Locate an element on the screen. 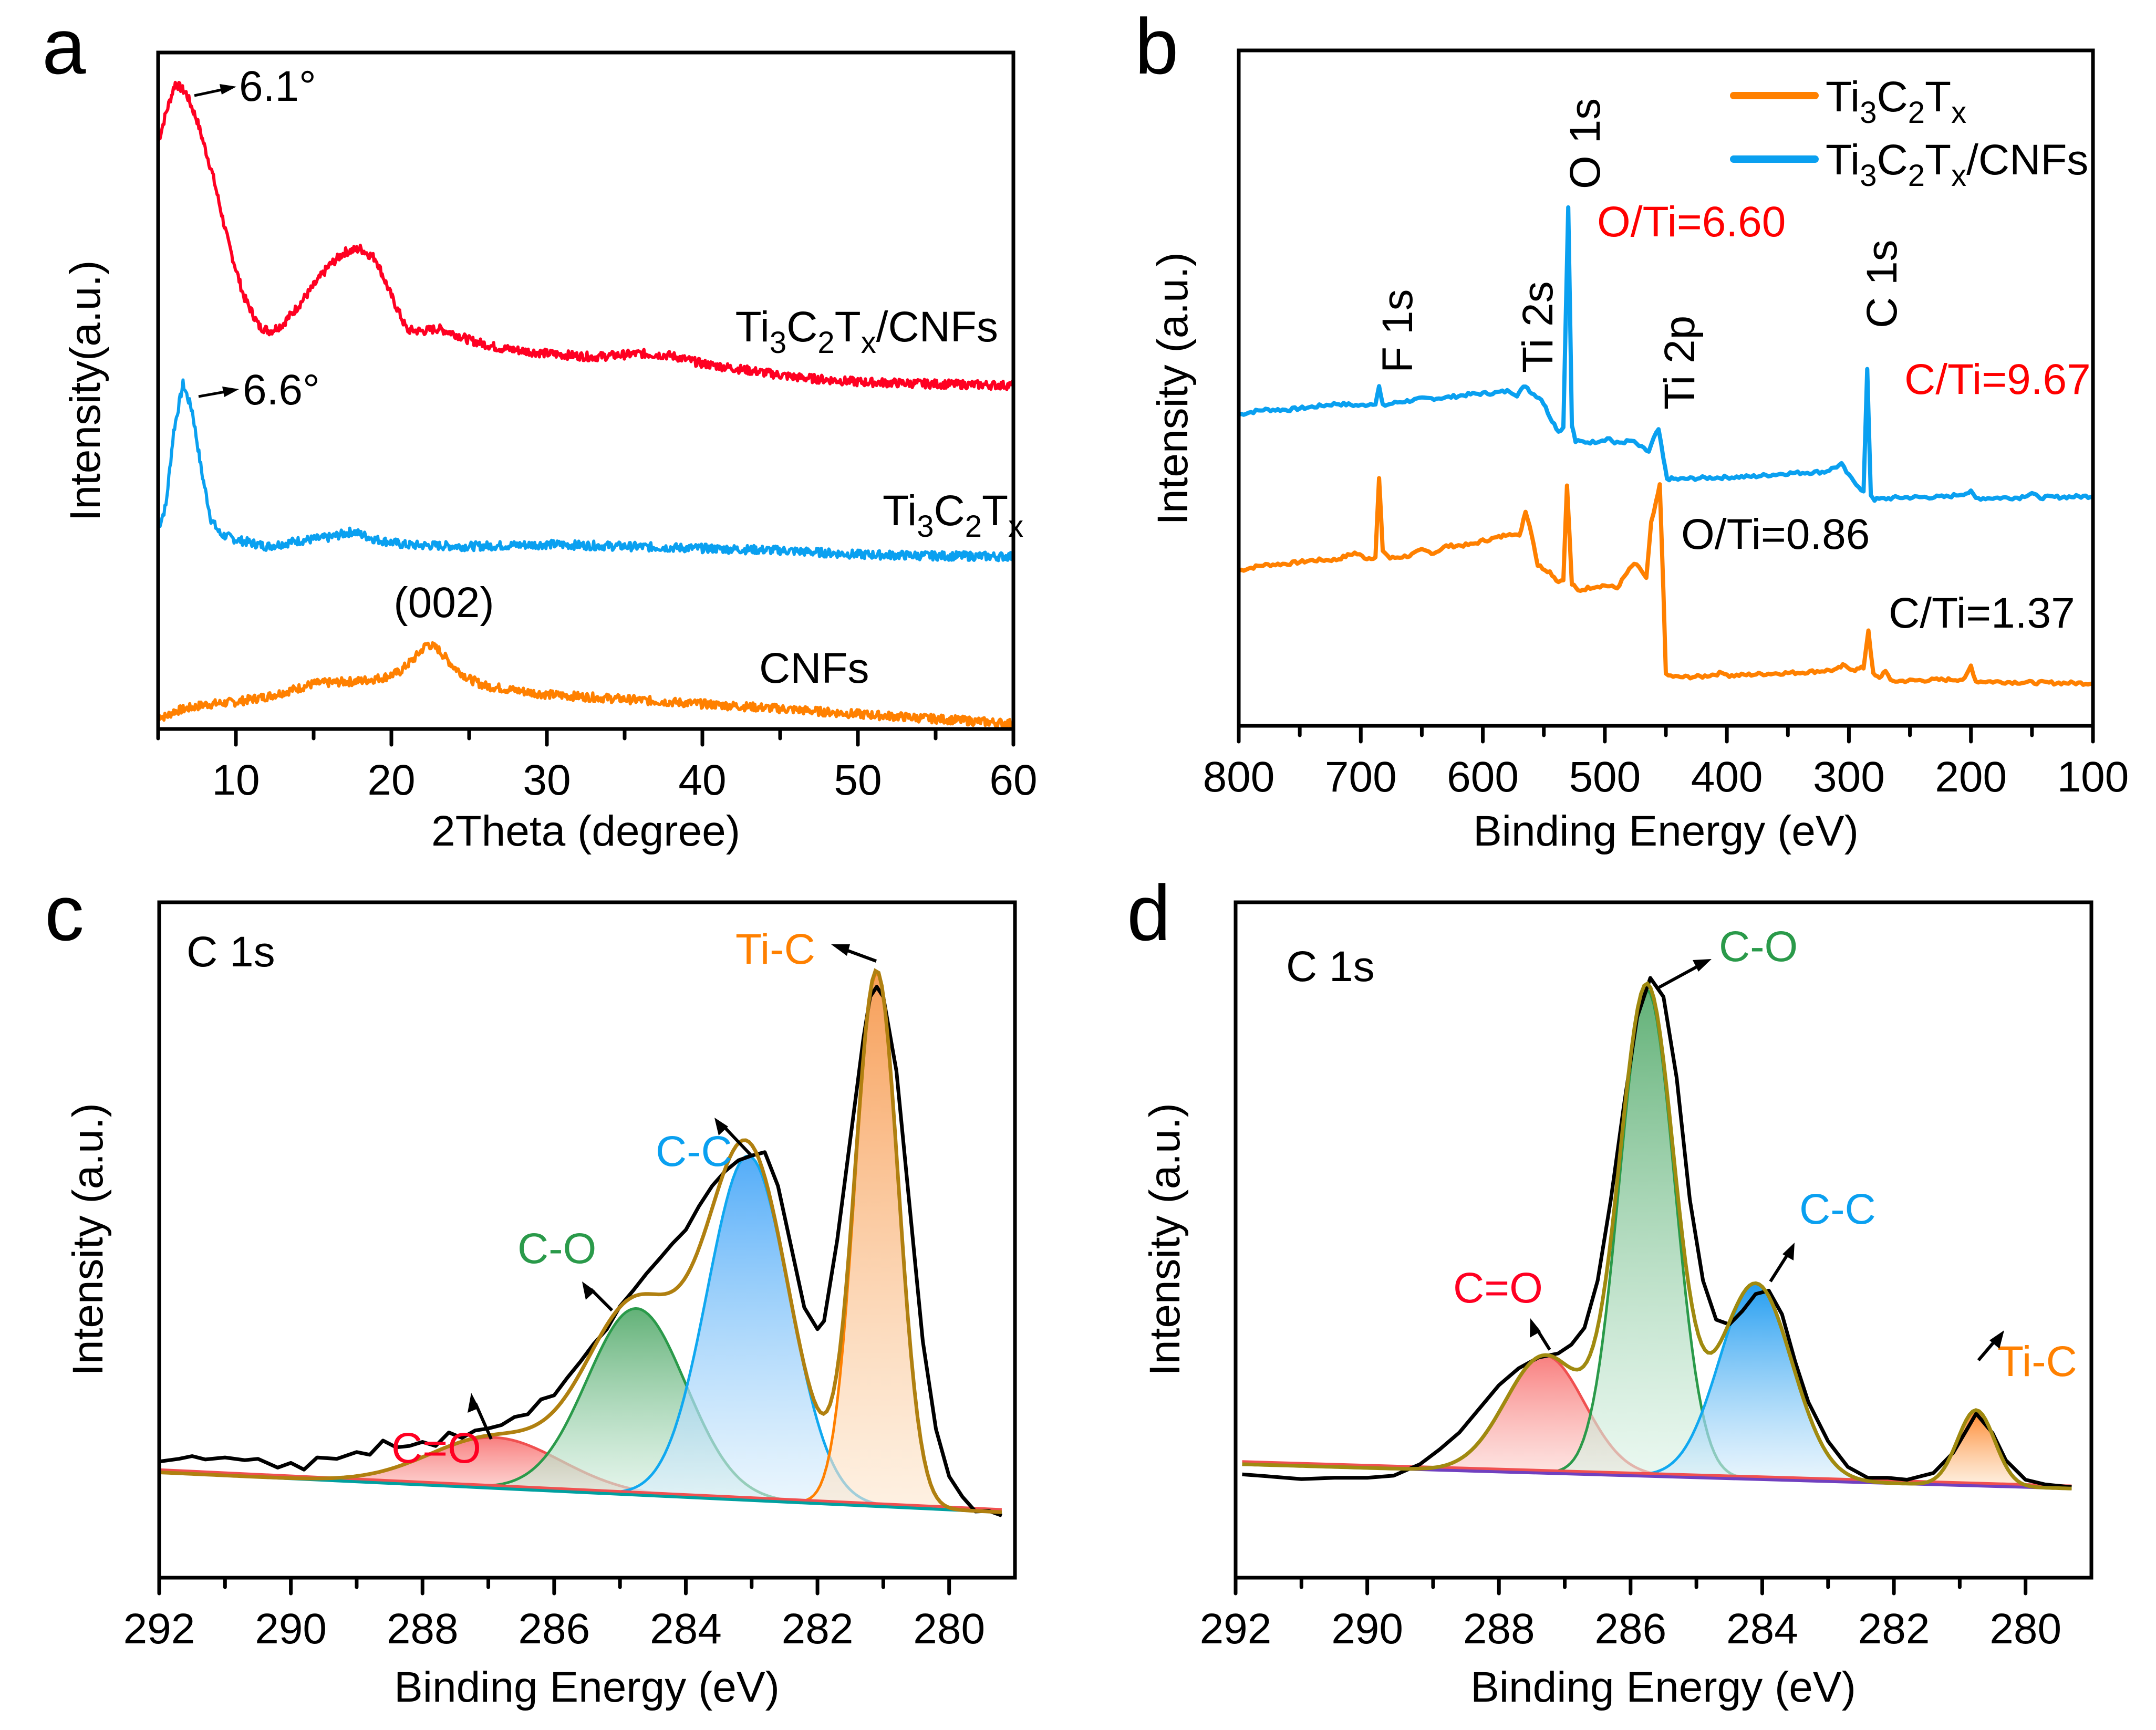 This screenshot has width=2156, height=1730. peak-label-o1s: O 1s is located at coordinates (1585, 143).